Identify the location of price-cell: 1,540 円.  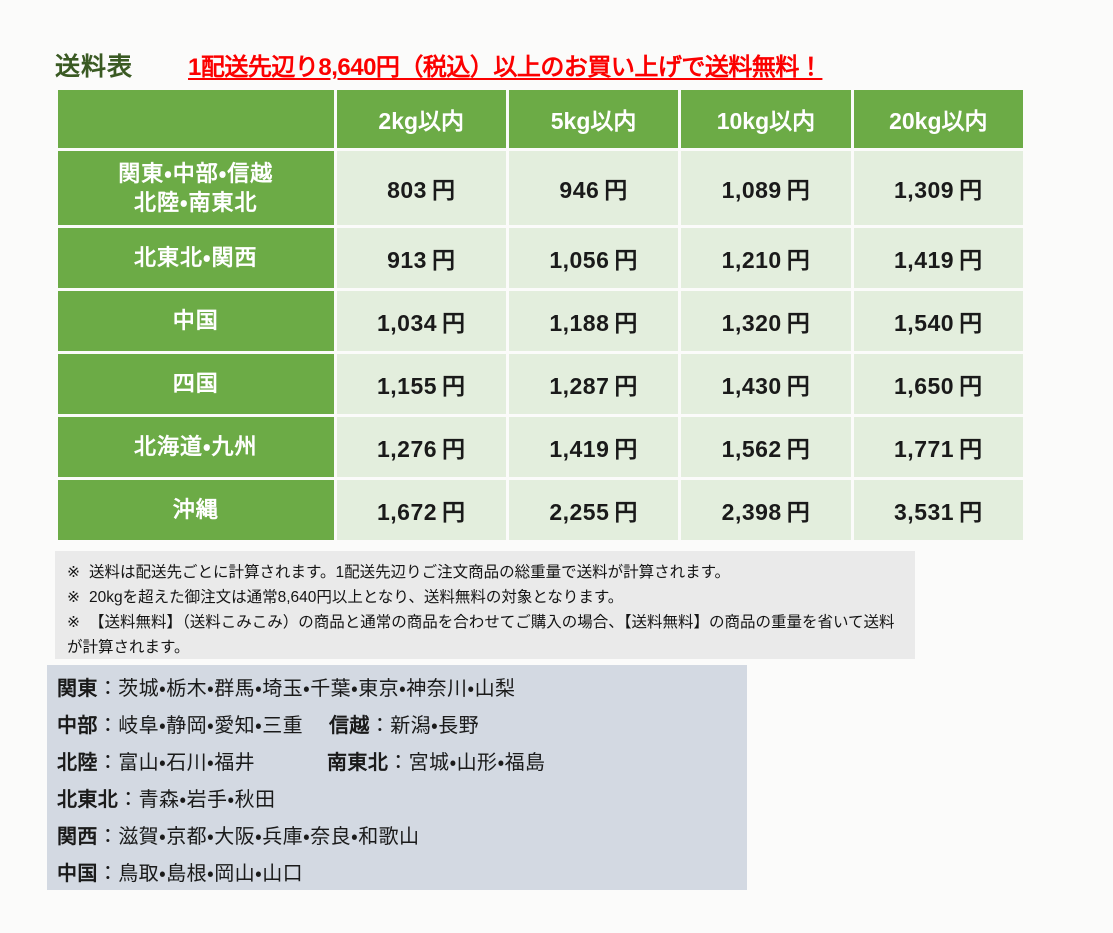
(938, 321).